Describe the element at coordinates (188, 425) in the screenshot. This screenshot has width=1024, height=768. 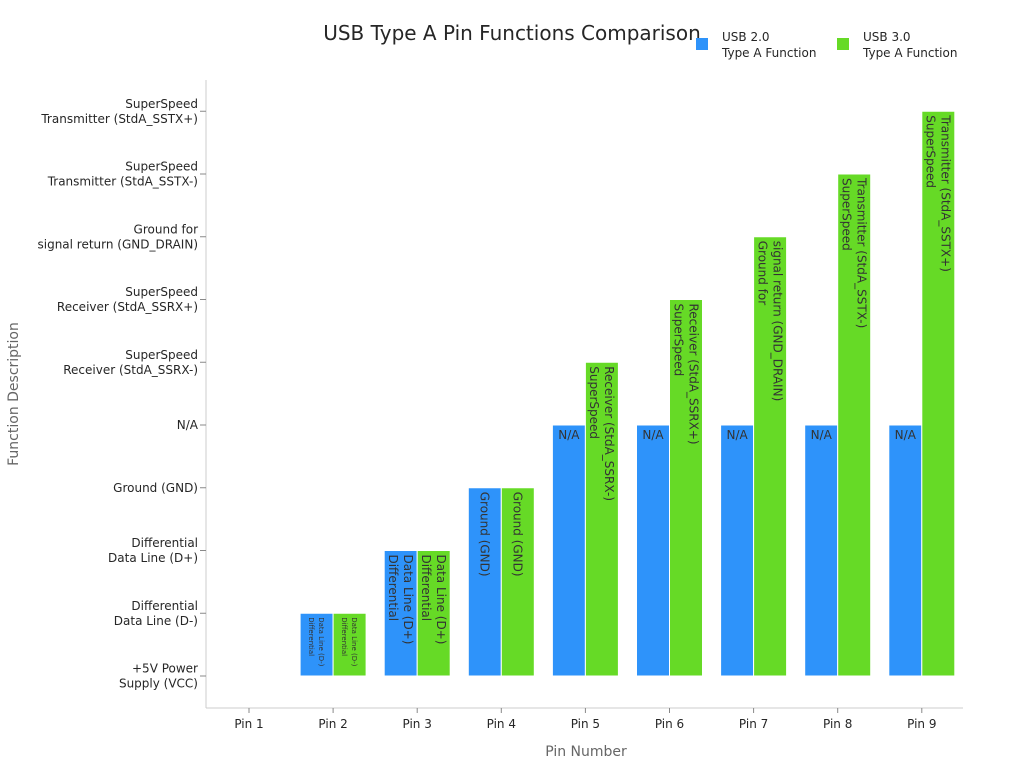
I see `y-tick-label: N/A` at that location.